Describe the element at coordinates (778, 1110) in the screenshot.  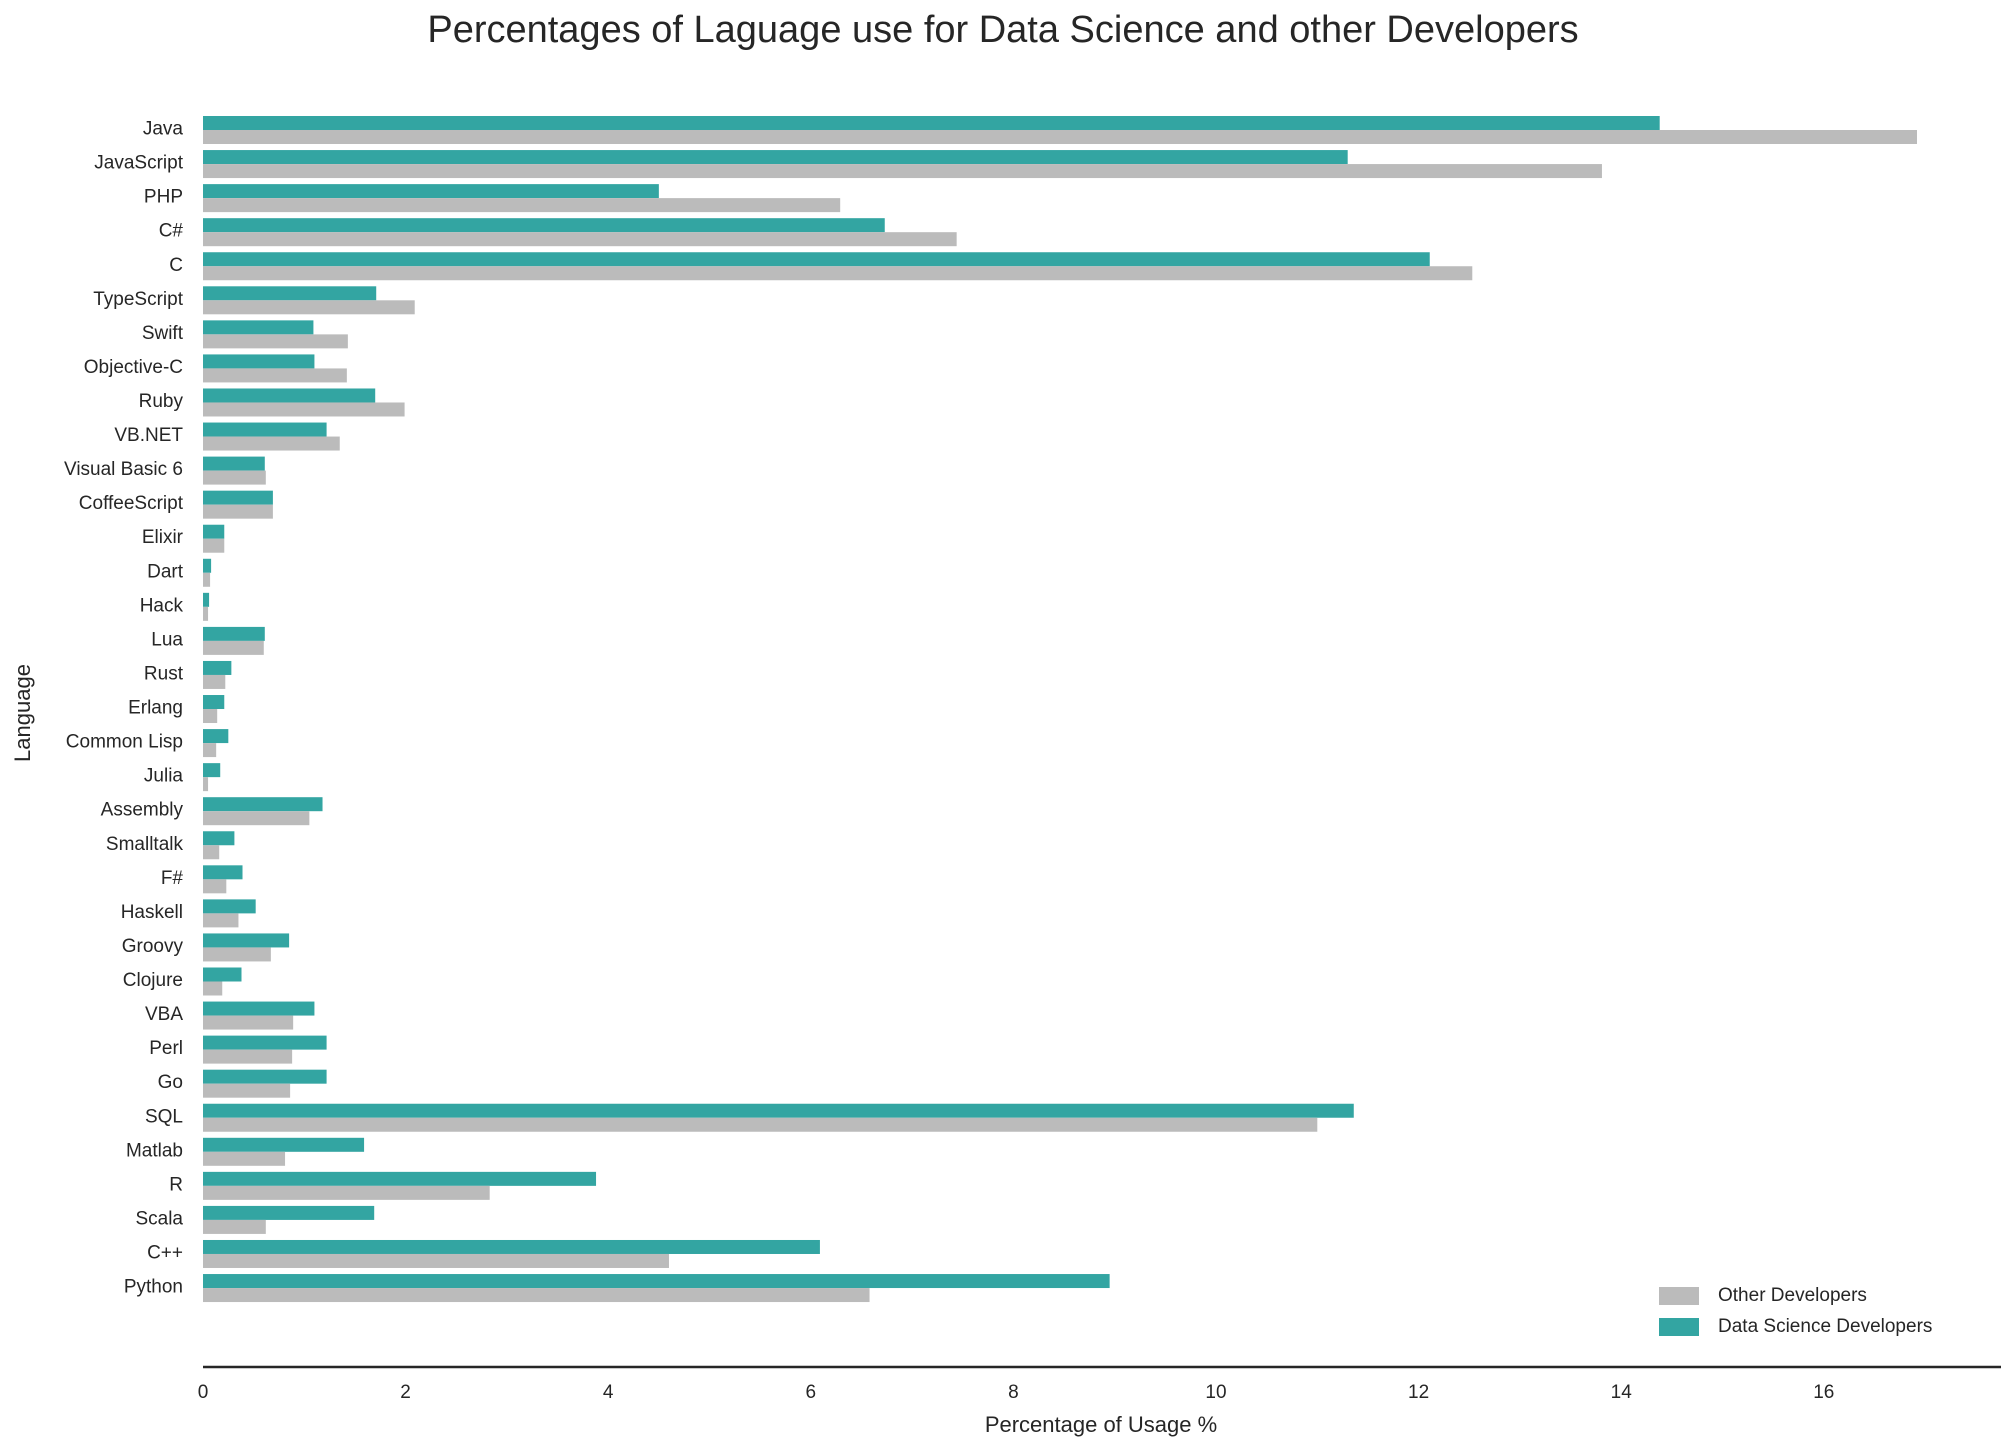
I see `bar-data-science-sql` at that location.